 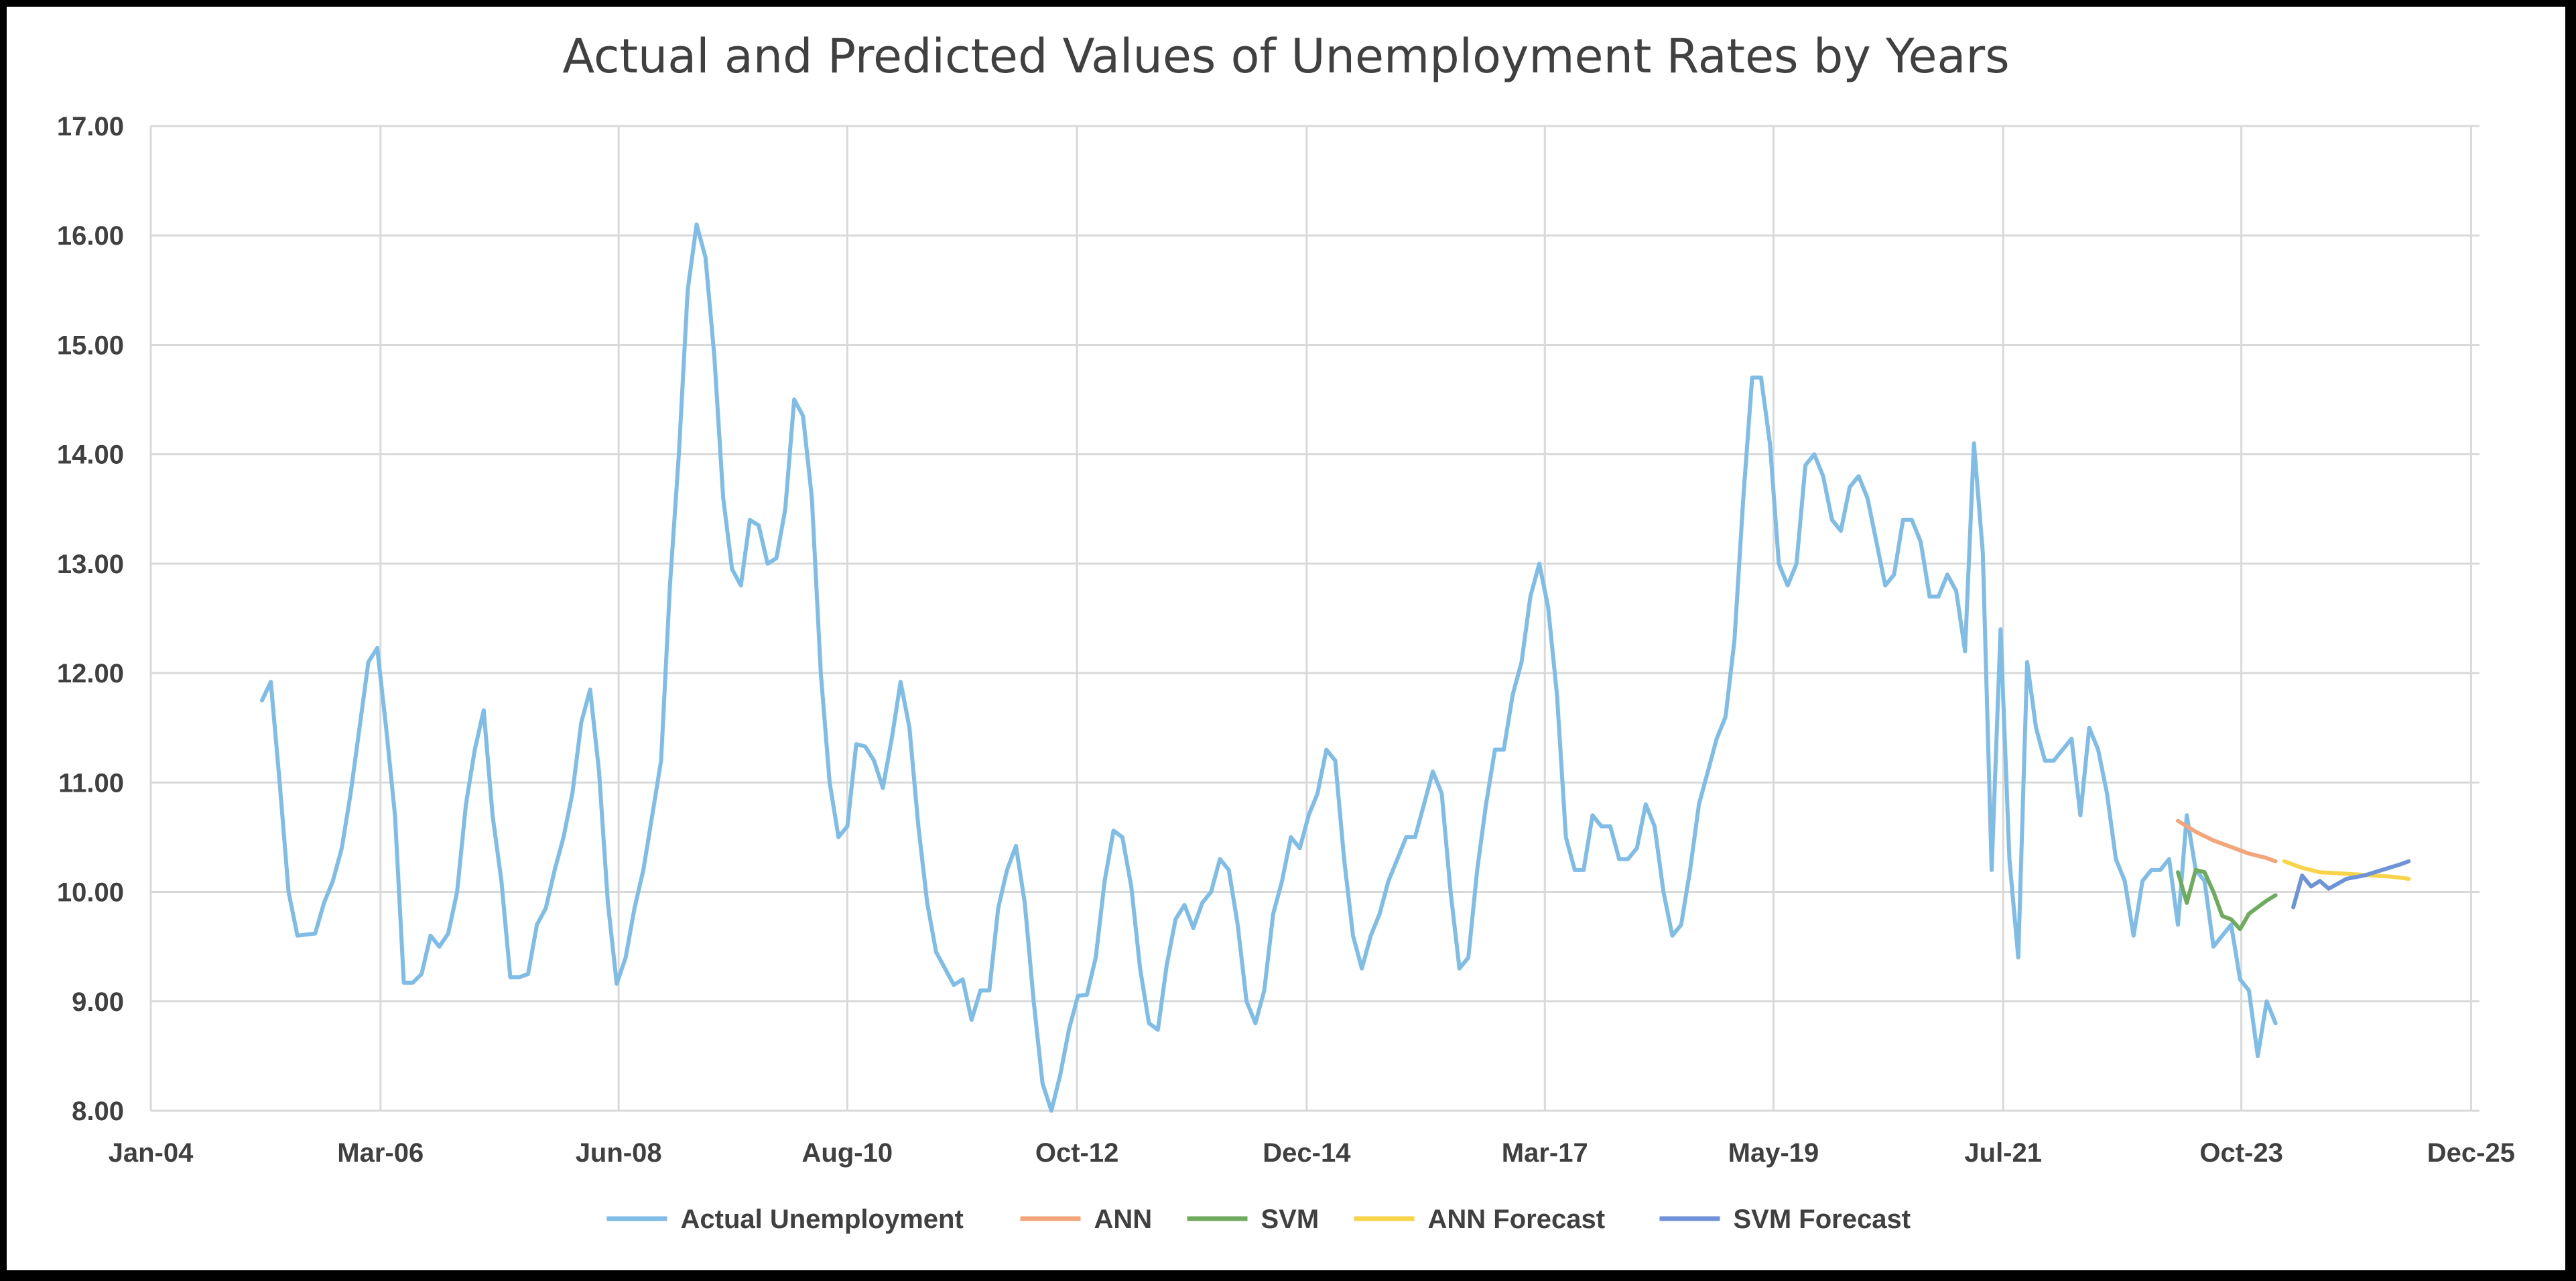 What do you see at coordinates (90, 893) in the screenshot?
I see `y-tick-label: 10.00` at bounding box center [90, 893].